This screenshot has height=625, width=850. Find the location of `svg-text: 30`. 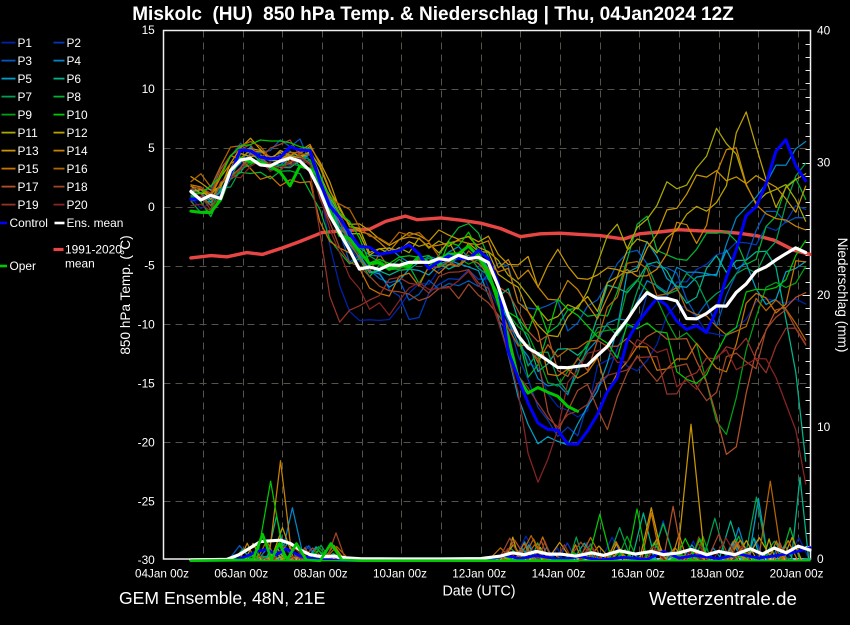

svg-text: 30 is located at coordinates (824, 163).